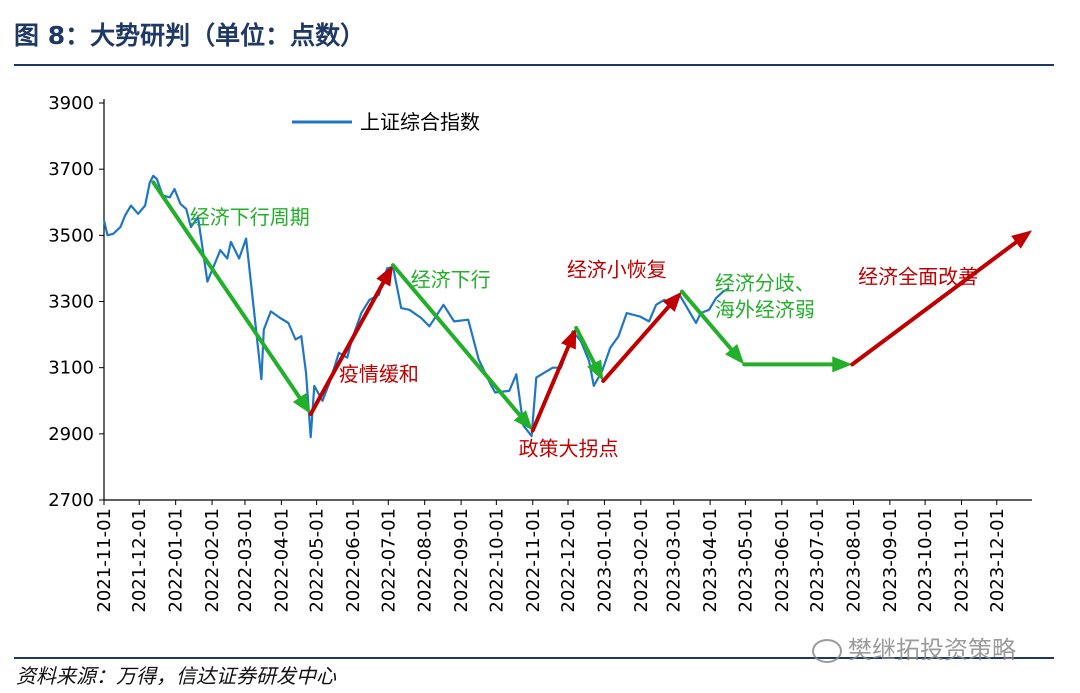  I want to click on x-tick-label: 2023-02-01, so click(641, 560).